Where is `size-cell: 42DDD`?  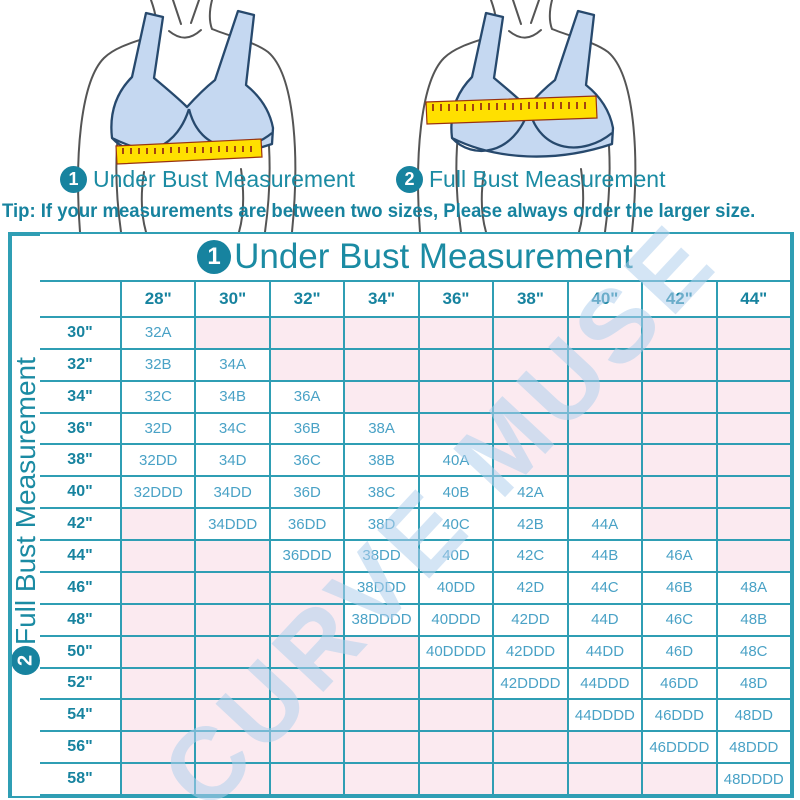 size-cell: 42DDD is located at coordinates (531, 652).